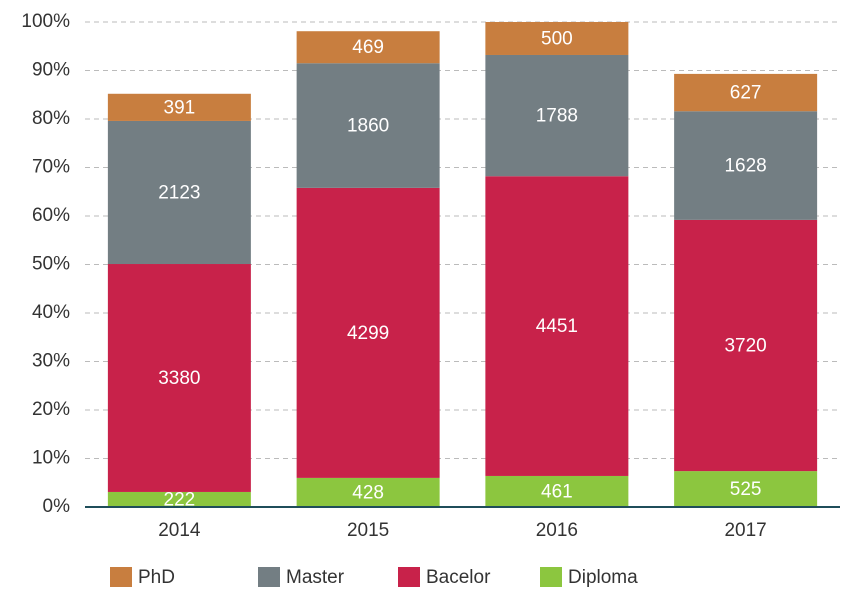  What do you see at coordinates (51, 167) in the screenshot?
I see `y-tick-label: 70%` at bounding box center [51, 167].